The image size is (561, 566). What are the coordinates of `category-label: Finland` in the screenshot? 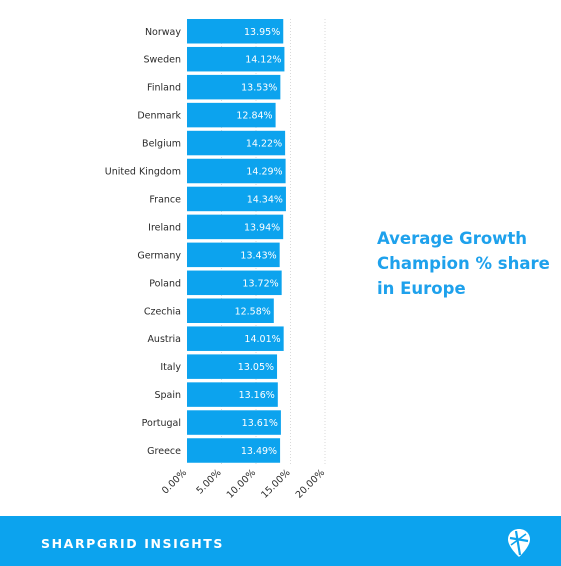 It's located at (164, 88).